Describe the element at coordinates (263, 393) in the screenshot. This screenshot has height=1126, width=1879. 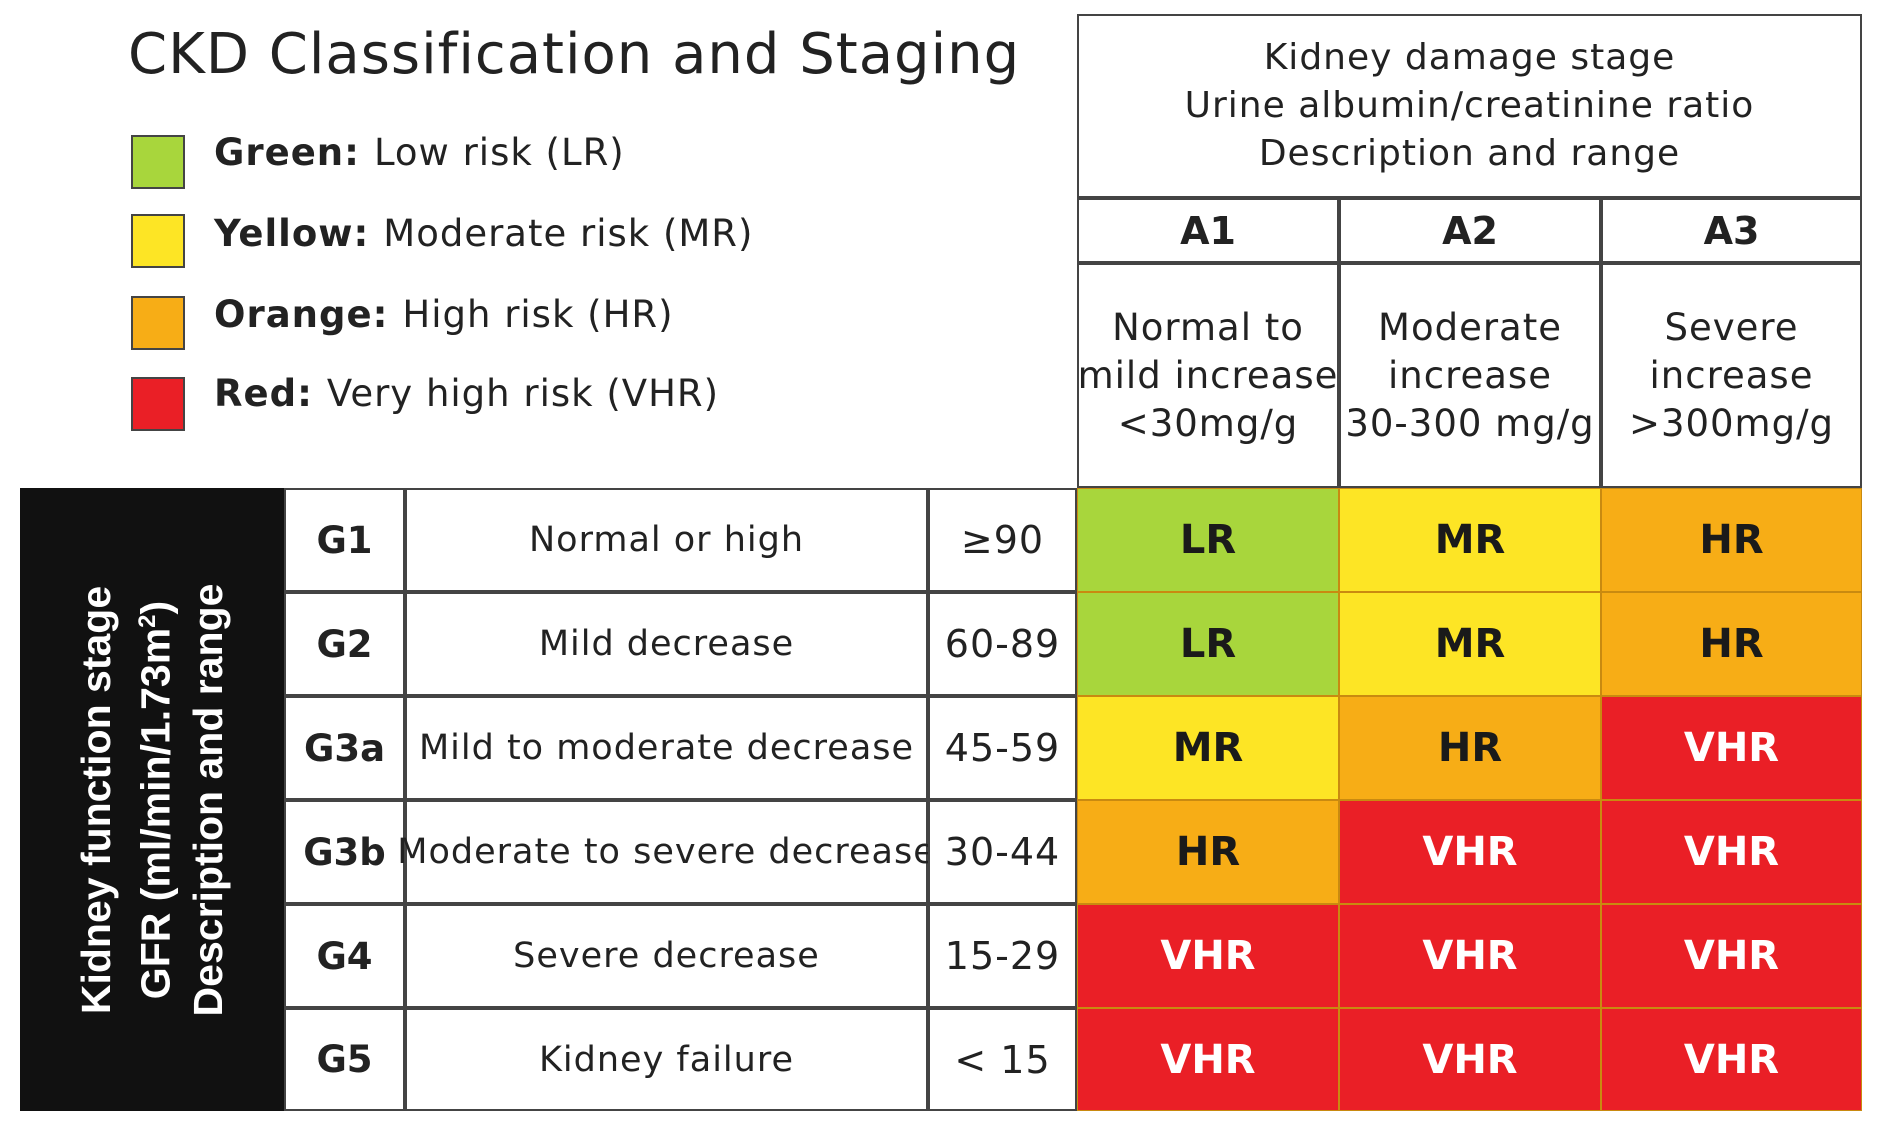
I see `legend-color-name: Red:` at that location.